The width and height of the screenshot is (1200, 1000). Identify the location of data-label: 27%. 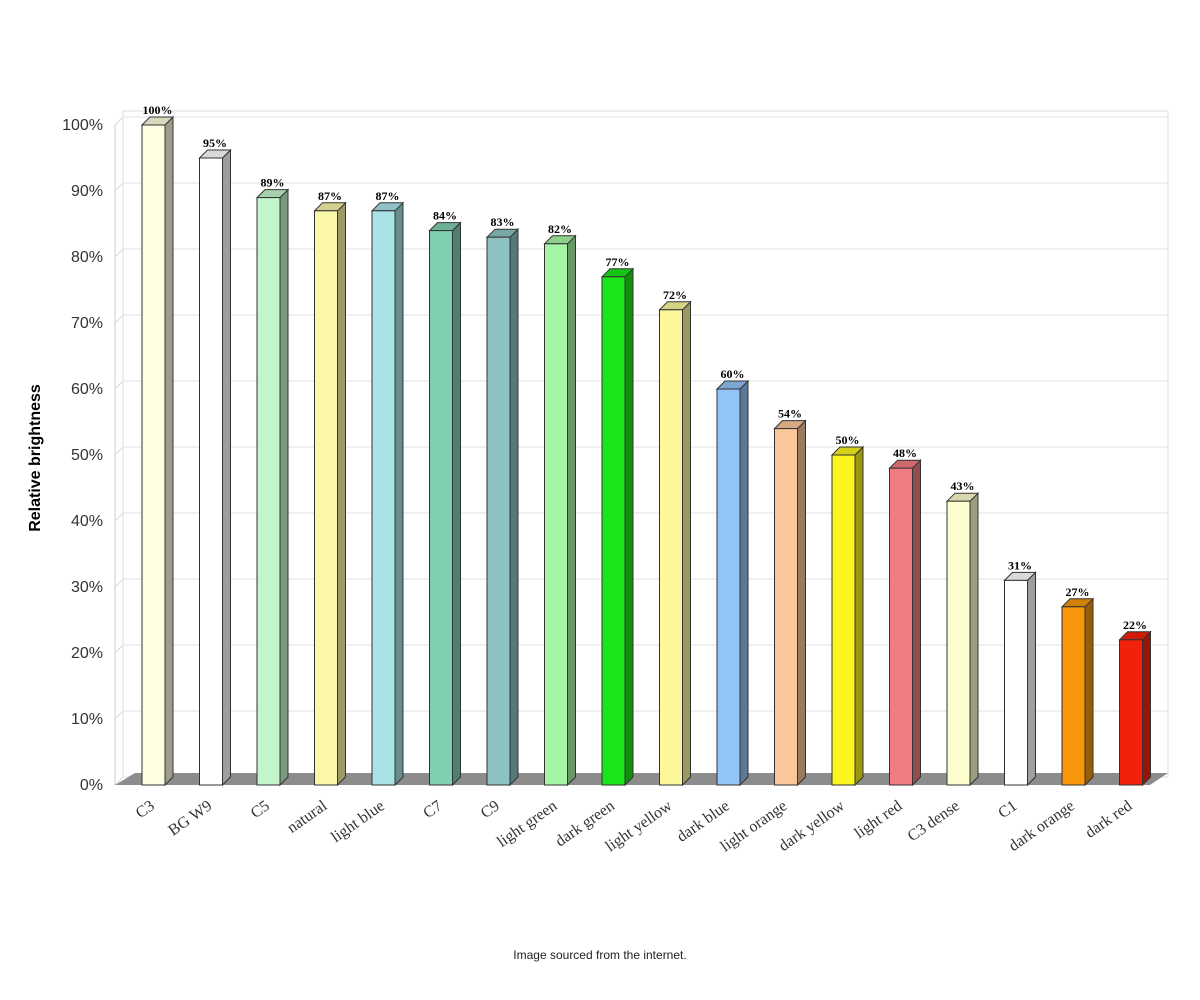
(1078, 592).